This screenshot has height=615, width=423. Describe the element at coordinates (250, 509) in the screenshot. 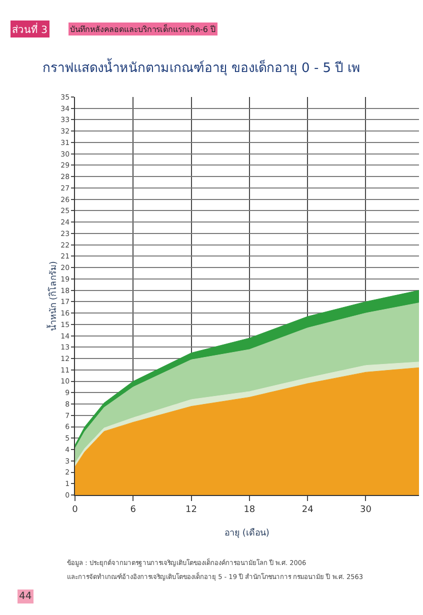

I see `x-tick-label: 18` at that location.